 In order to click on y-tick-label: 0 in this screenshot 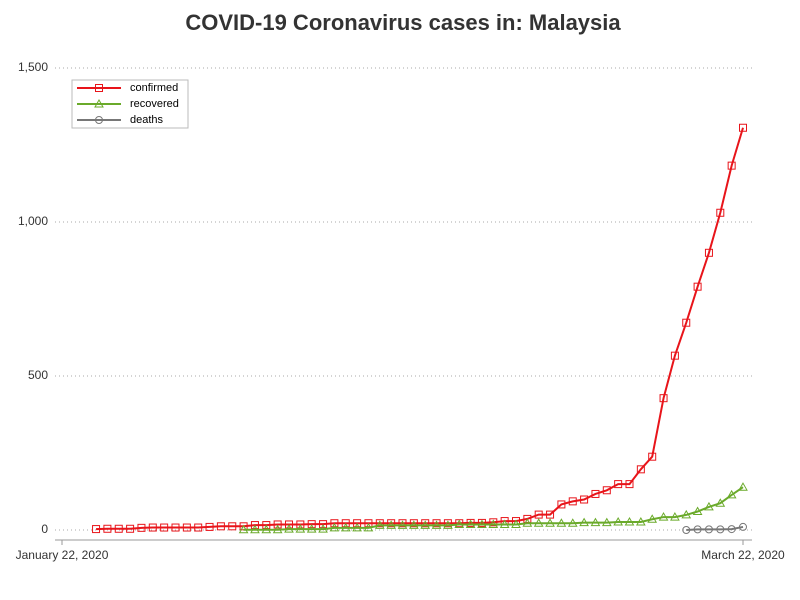, I will do `click(44, 529)`.